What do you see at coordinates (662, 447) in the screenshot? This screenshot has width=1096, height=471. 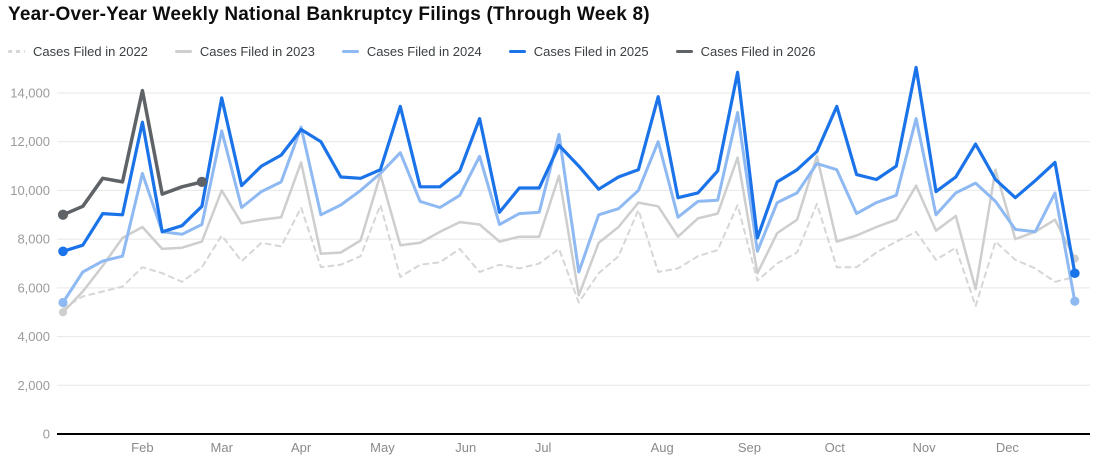 I see `x-axis-month-label: Aug` at bounding box center [662, 447].